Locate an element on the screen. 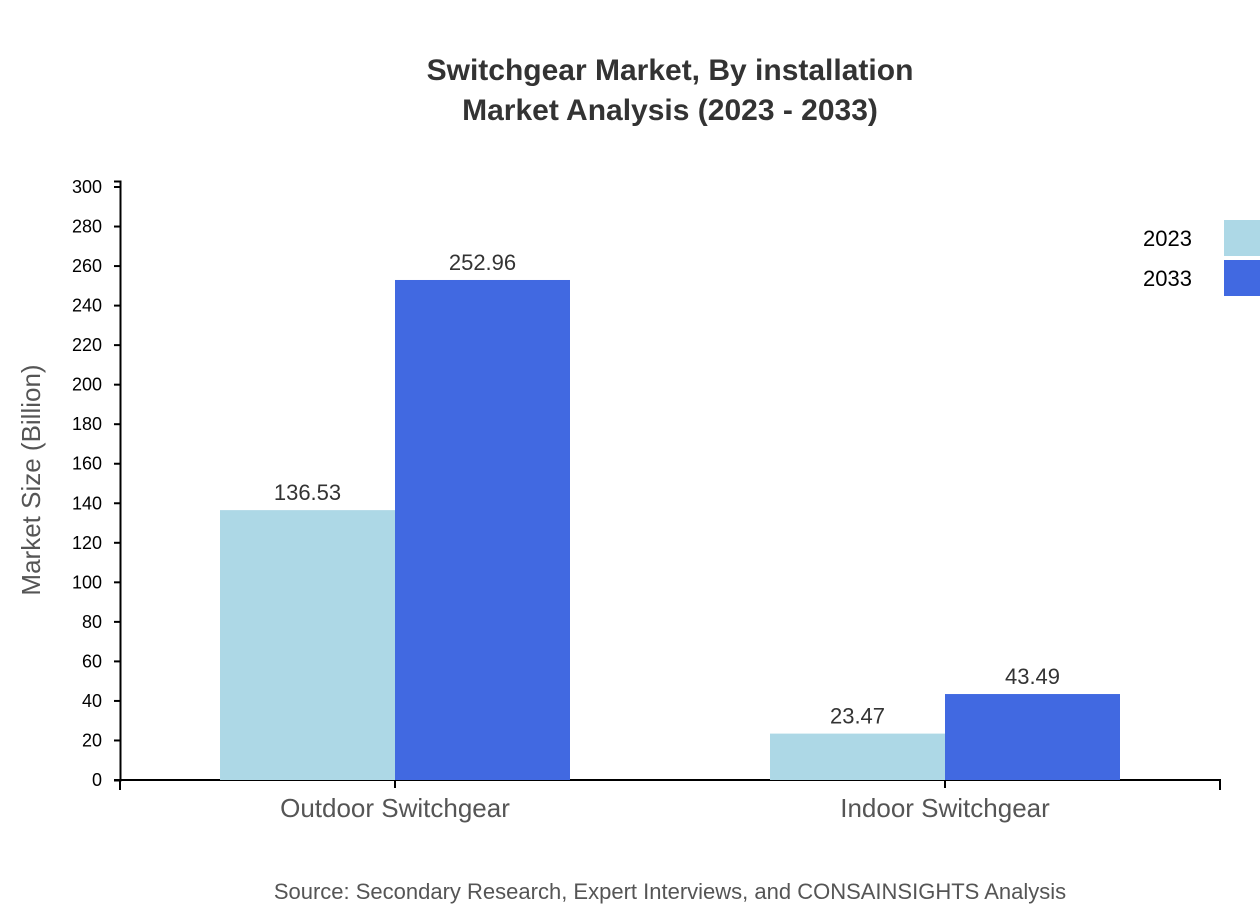 This screenshot has width=1260, height=920. x-tick-label: Outdoor Switchgear is located at coordinates (395, 808).